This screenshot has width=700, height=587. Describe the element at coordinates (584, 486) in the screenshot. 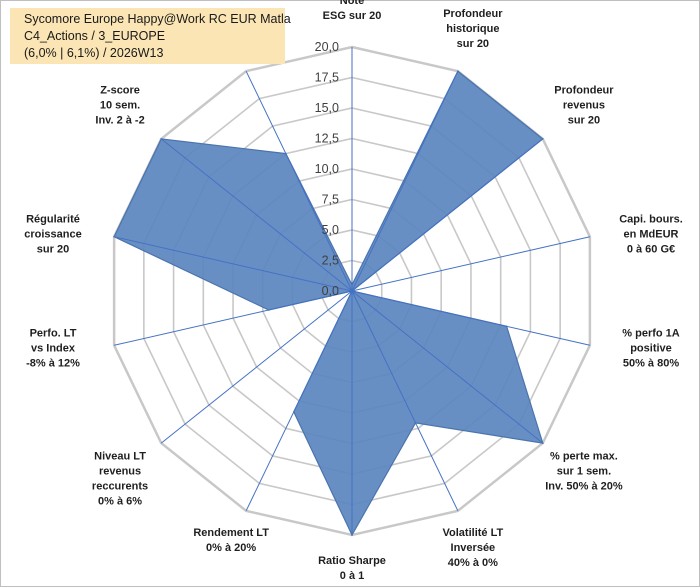

I see `axis-label-5-line-2: Inv. 50% à 20%` at that location.